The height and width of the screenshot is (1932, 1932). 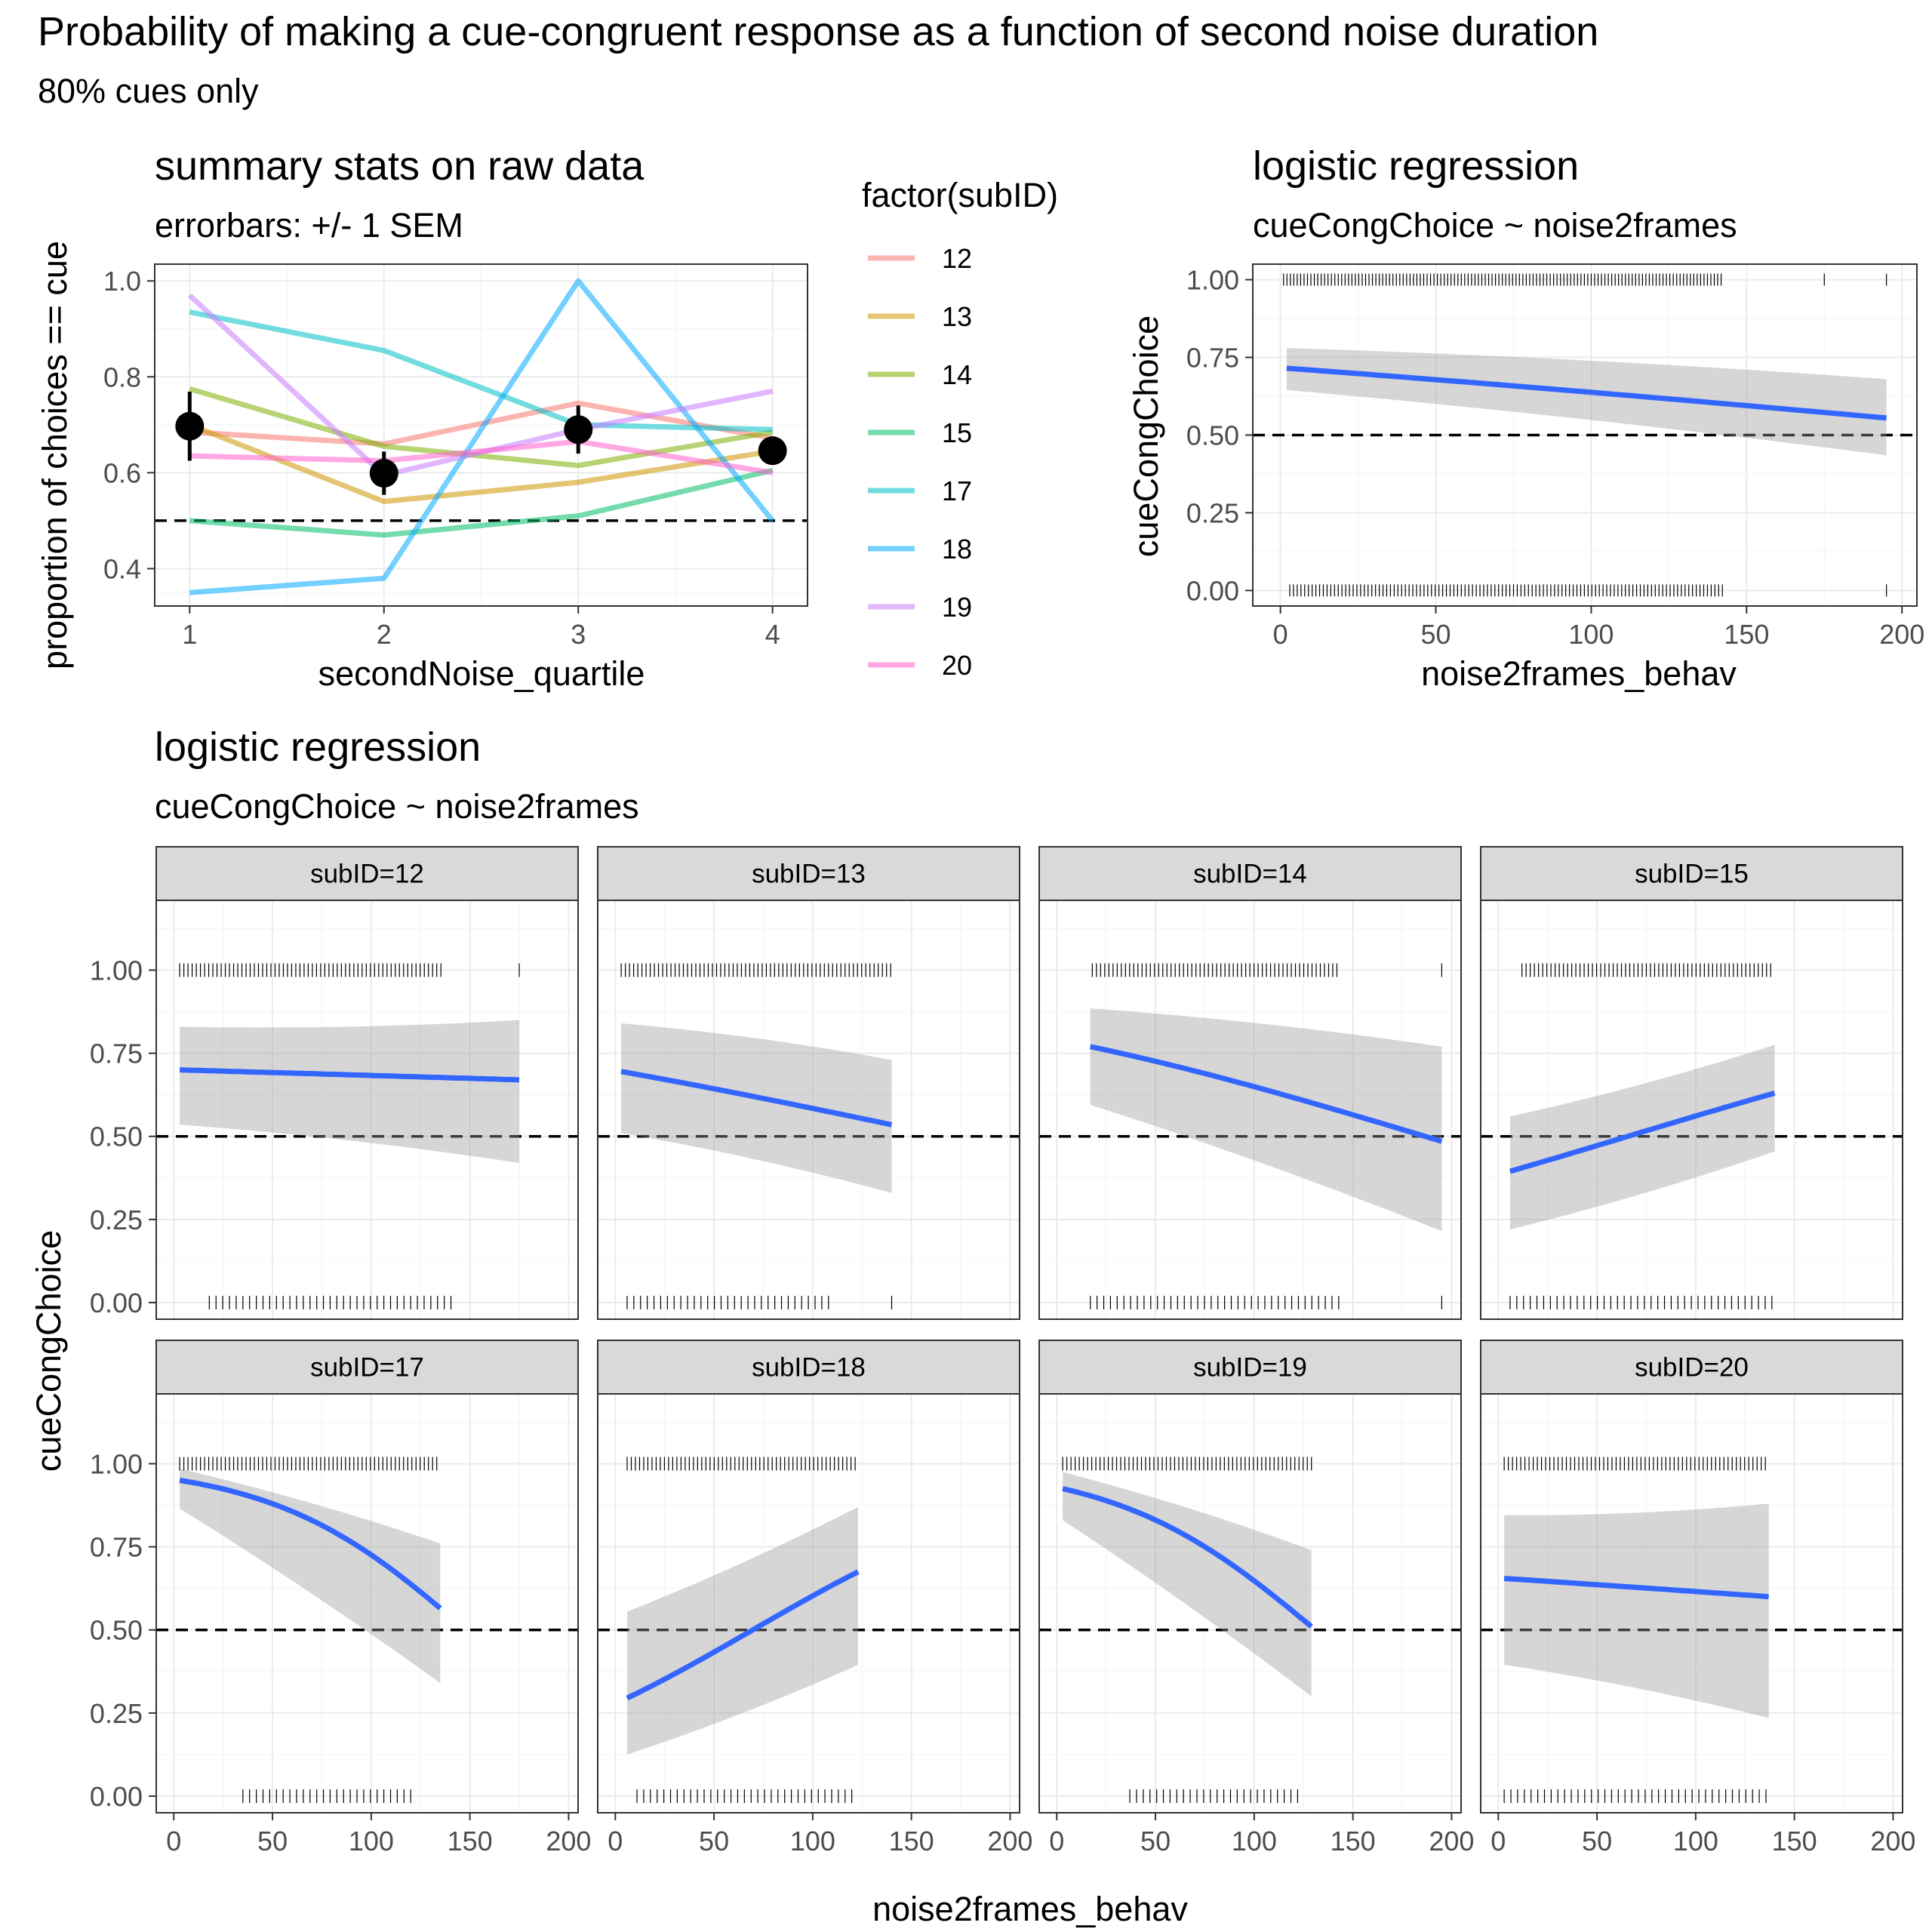 I want to click on overall-plot: 0 50 100 150 200 0.00 0.25 0.50 0.75 1.00, so click(x=1555, y=456).